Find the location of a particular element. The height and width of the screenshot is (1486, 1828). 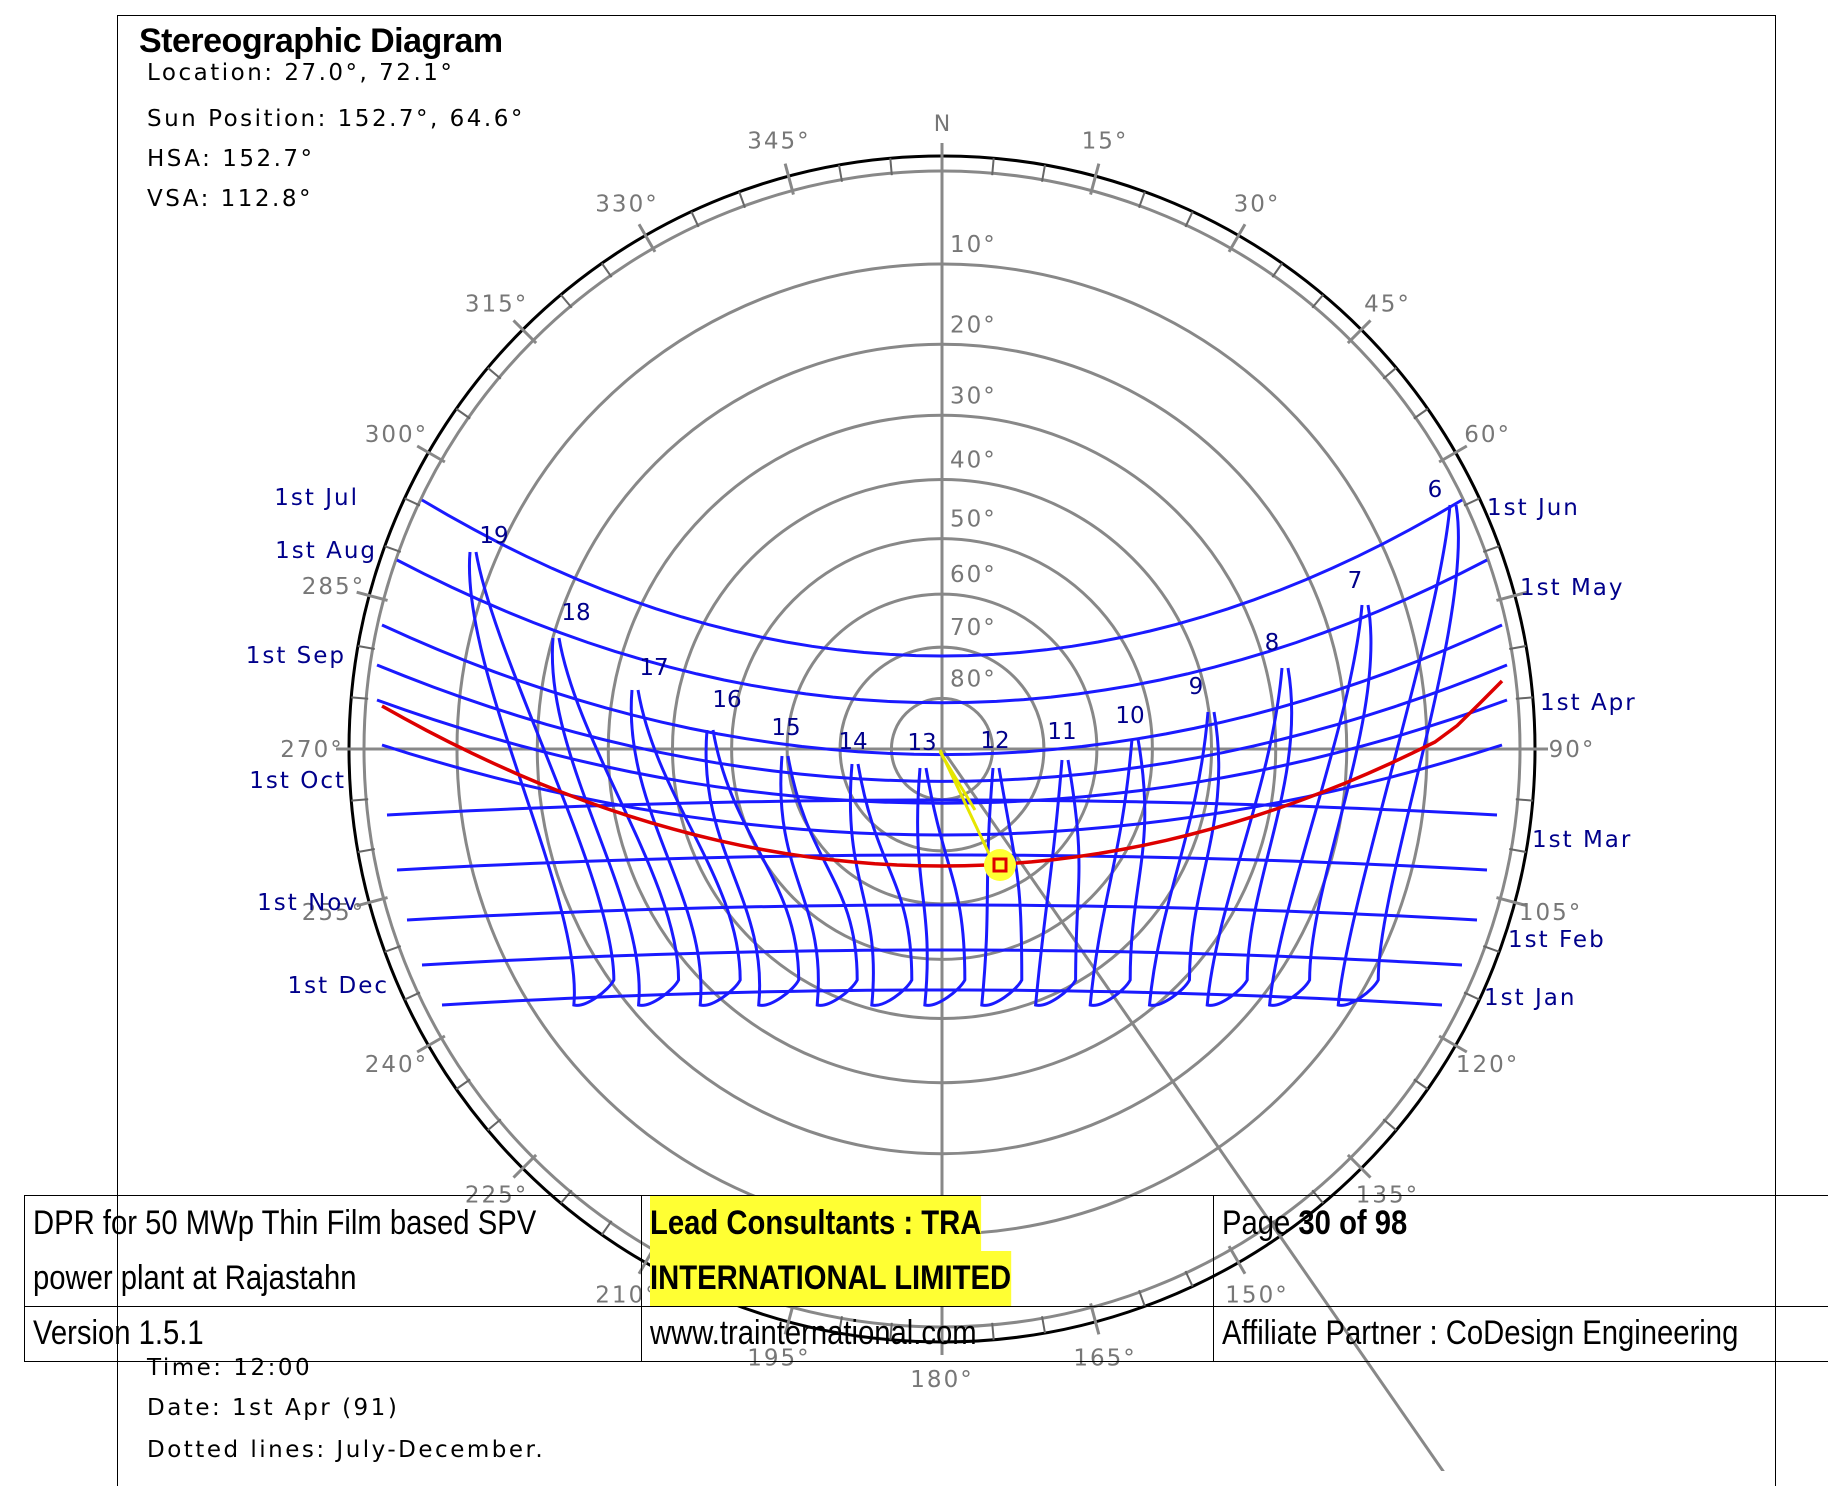

dotted-lines-note: Dotted lines: July-December. is located at coordinates (346, 1450).